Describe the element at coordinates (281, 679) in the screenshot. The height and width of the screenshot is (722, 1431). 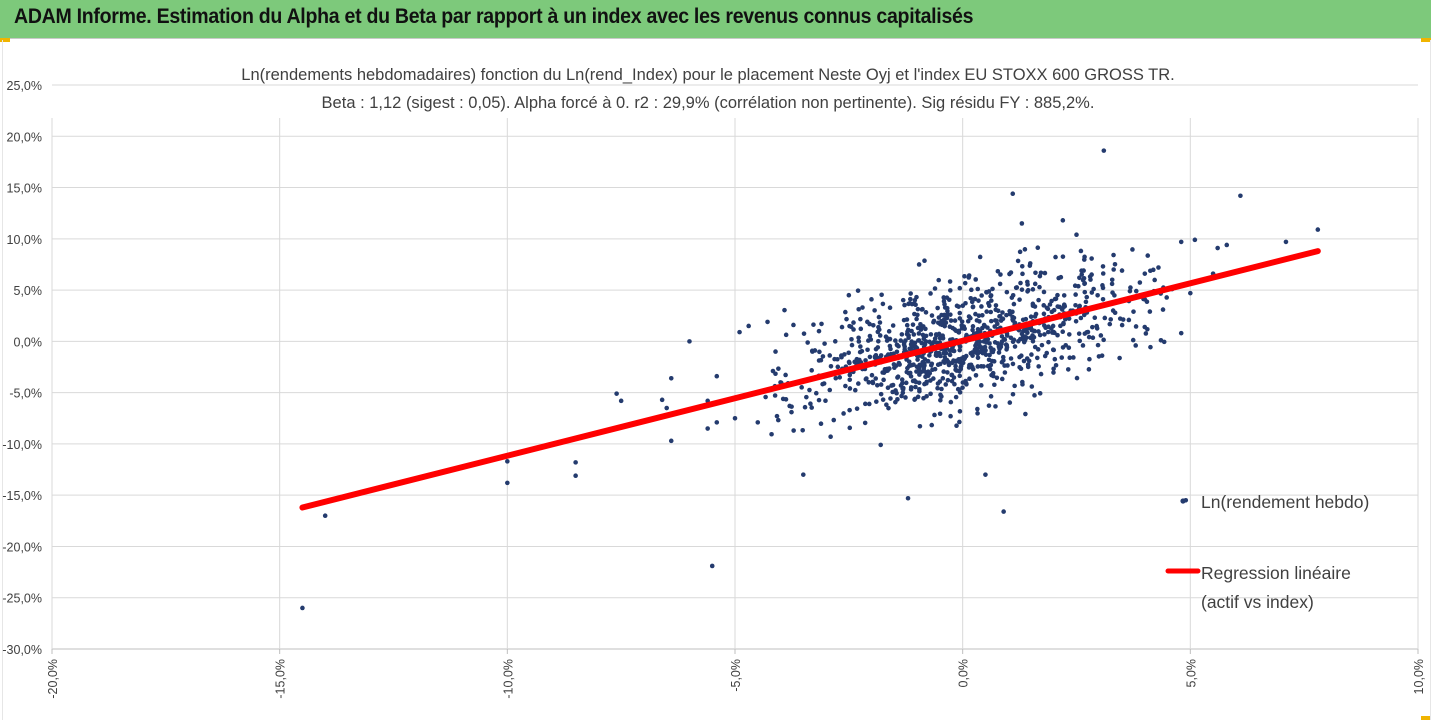
I see `x-tick-label: -15,0%` at that location.